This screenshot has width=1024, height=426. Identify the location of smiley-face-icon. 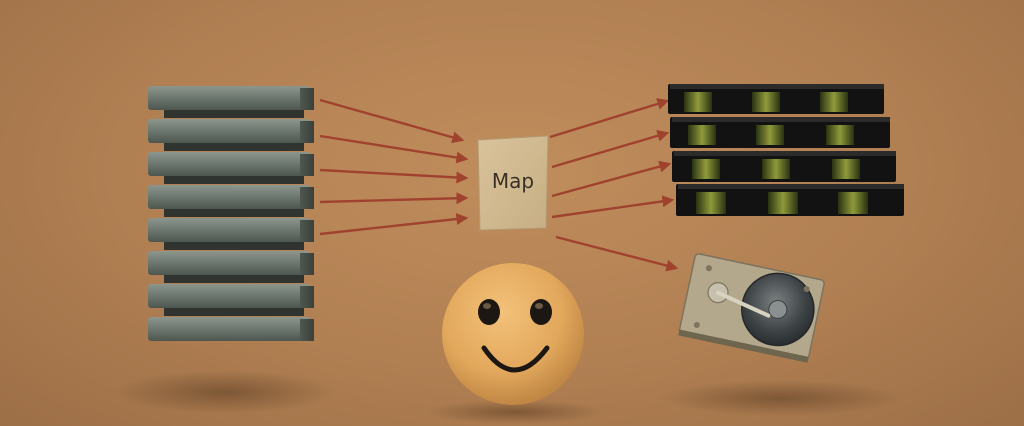
(513, 334).